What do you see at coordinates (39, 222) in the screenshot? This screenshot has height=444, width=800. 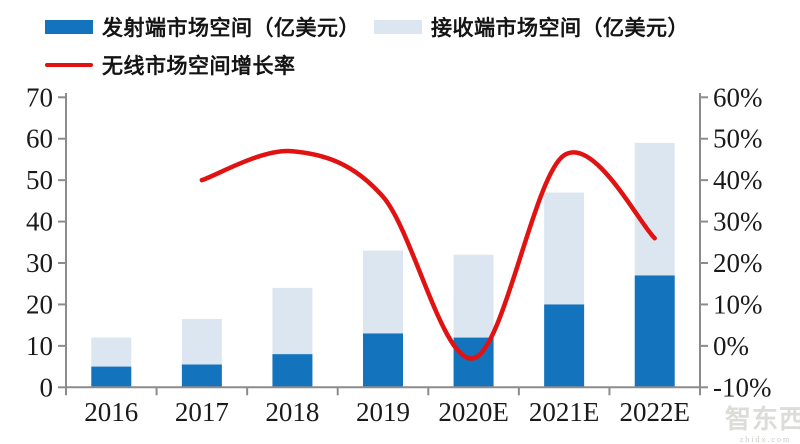 I see `left-axis-tick-label: 40` at bounding box center [39, 222].